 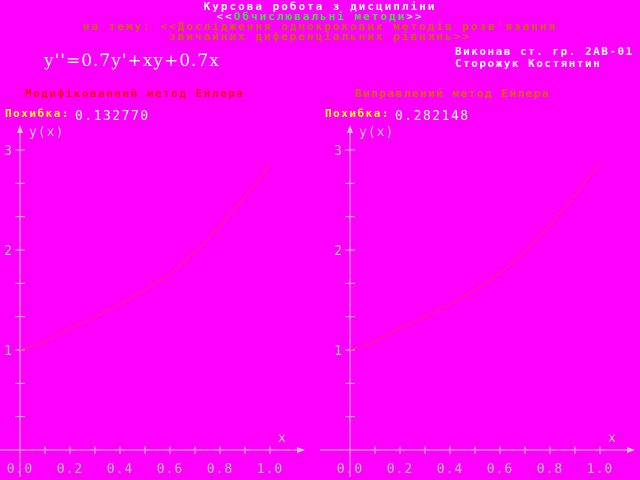 I want to click on topic-line-2: звичайних диференціальних рівнянь>>, so click(x=320, y=36).